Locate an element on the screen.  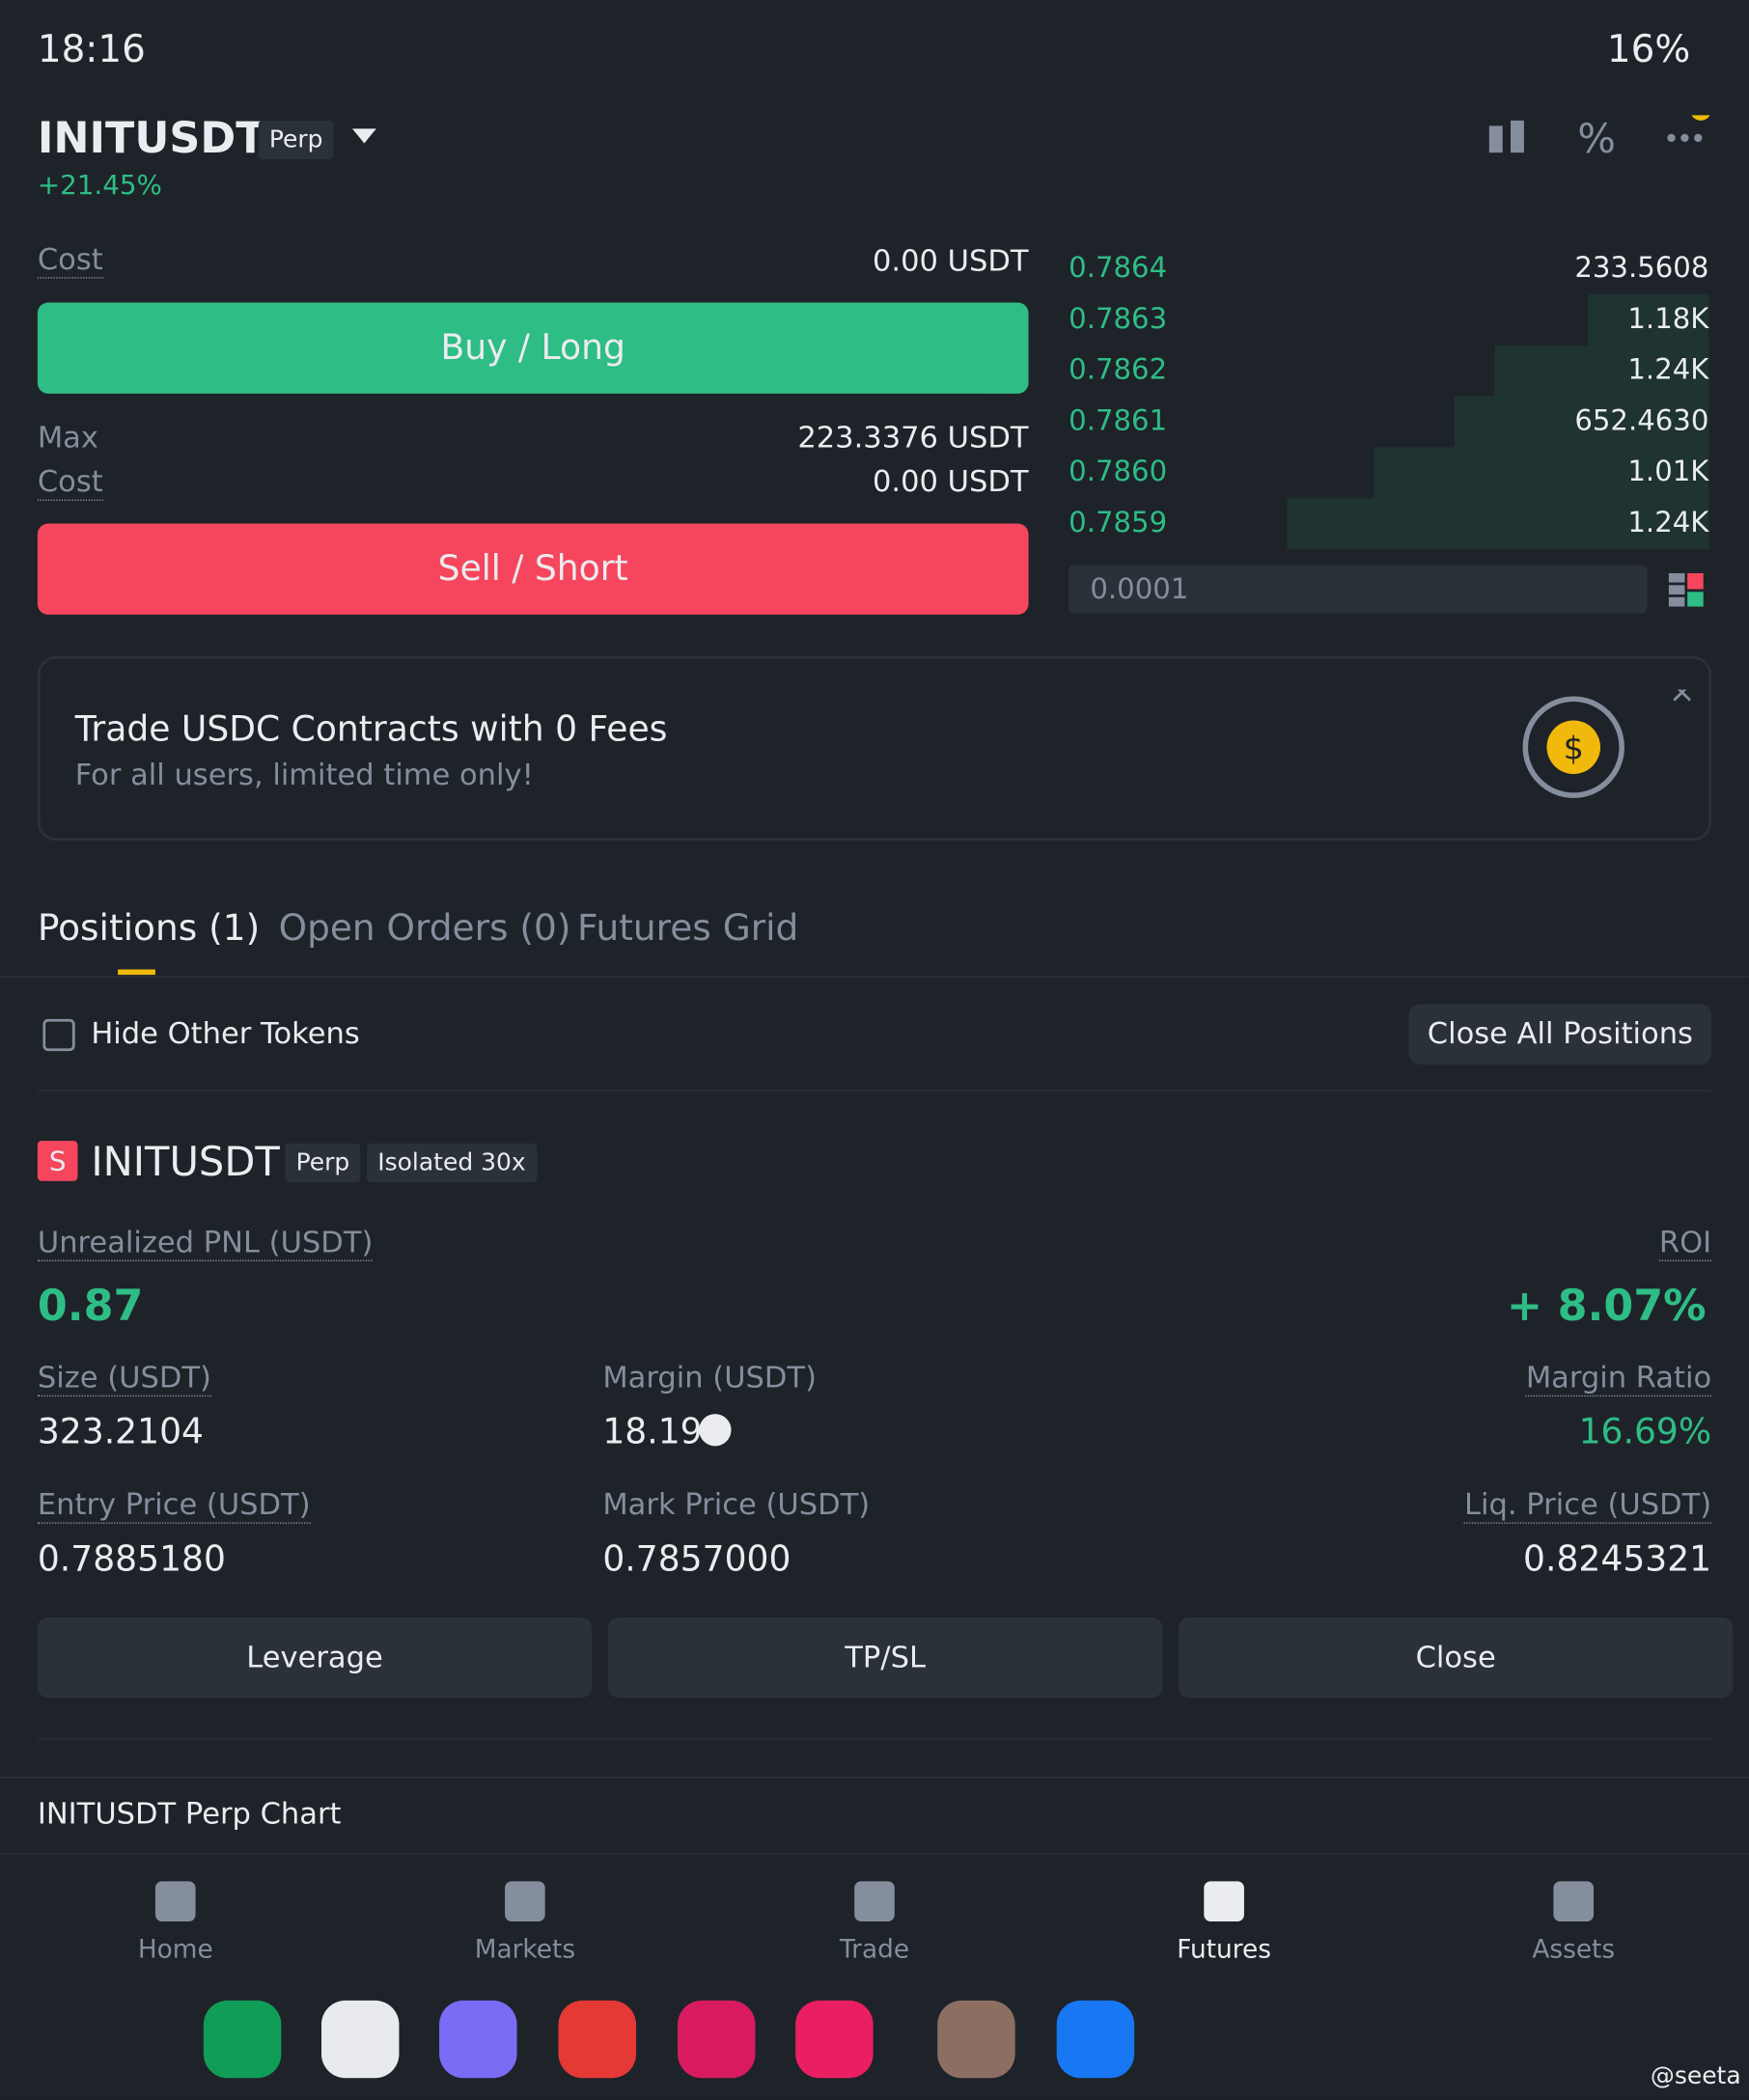
banner-subtitle: For all users, limited time only! is located at coordinates (304, 776).